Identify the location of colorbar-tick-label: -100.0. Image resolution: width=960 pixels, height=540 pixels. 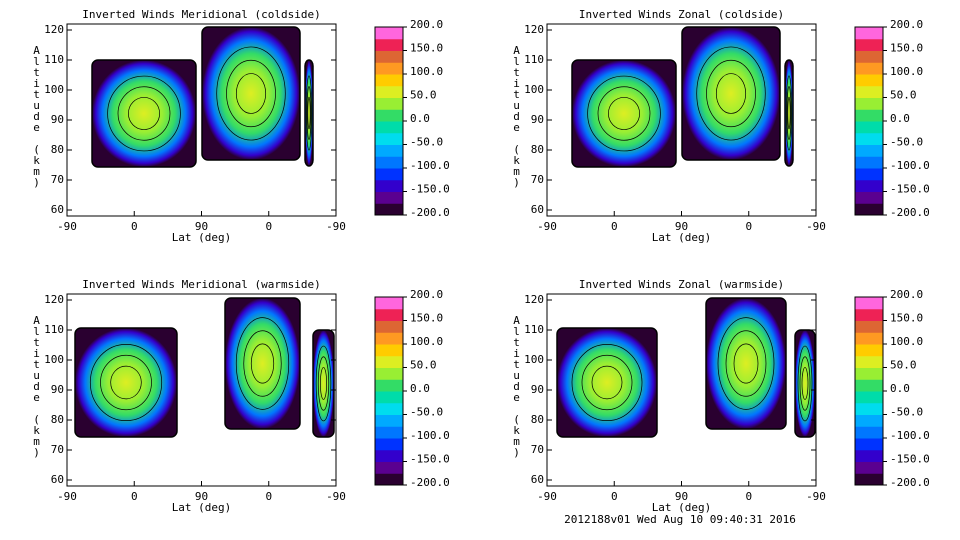
(430, 435).